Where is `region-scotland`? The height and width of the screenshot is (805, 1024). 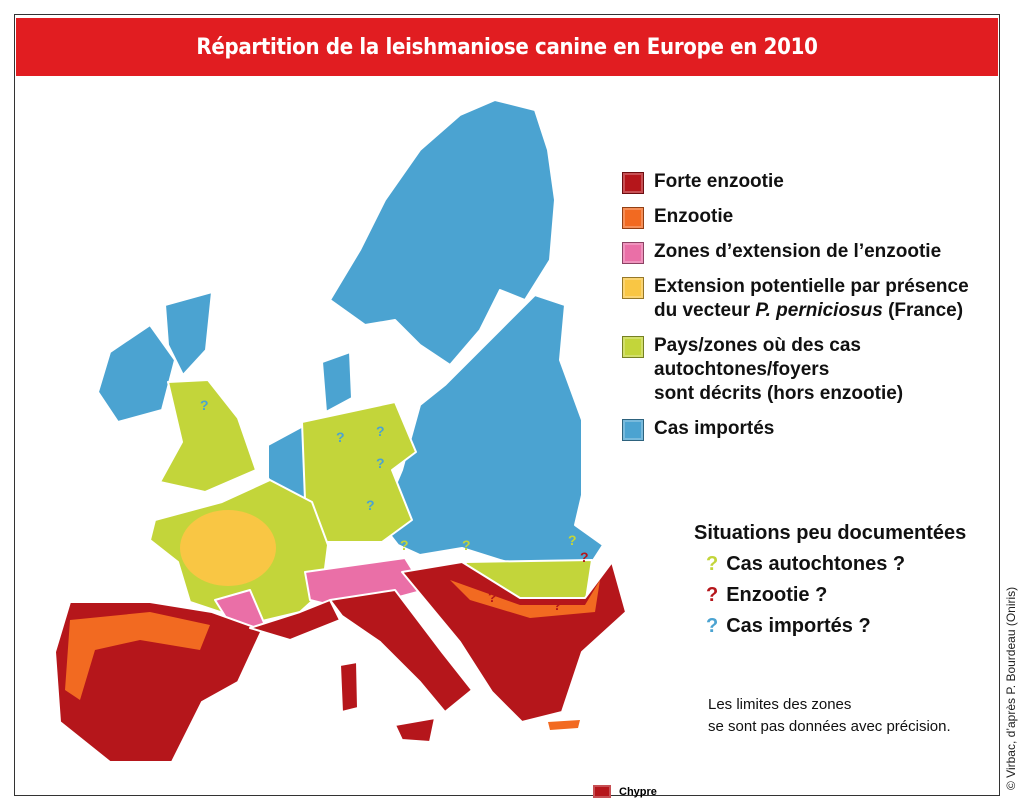
region-scotland is located at coordinates (188, 333).